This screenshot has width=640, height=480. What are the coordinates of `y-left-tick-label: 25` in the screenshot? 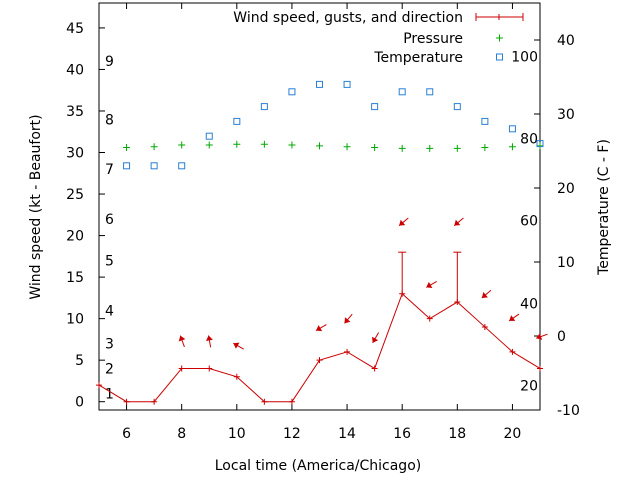 It's located at (75, 195).